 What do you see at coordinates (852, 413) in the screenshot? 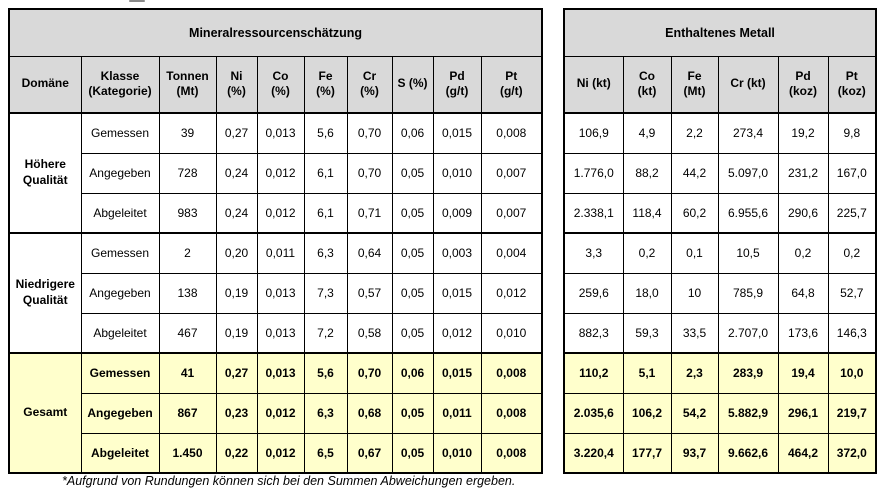
I see `metal-value-pt-koz: 219,7` at bounding box center [852, 413].